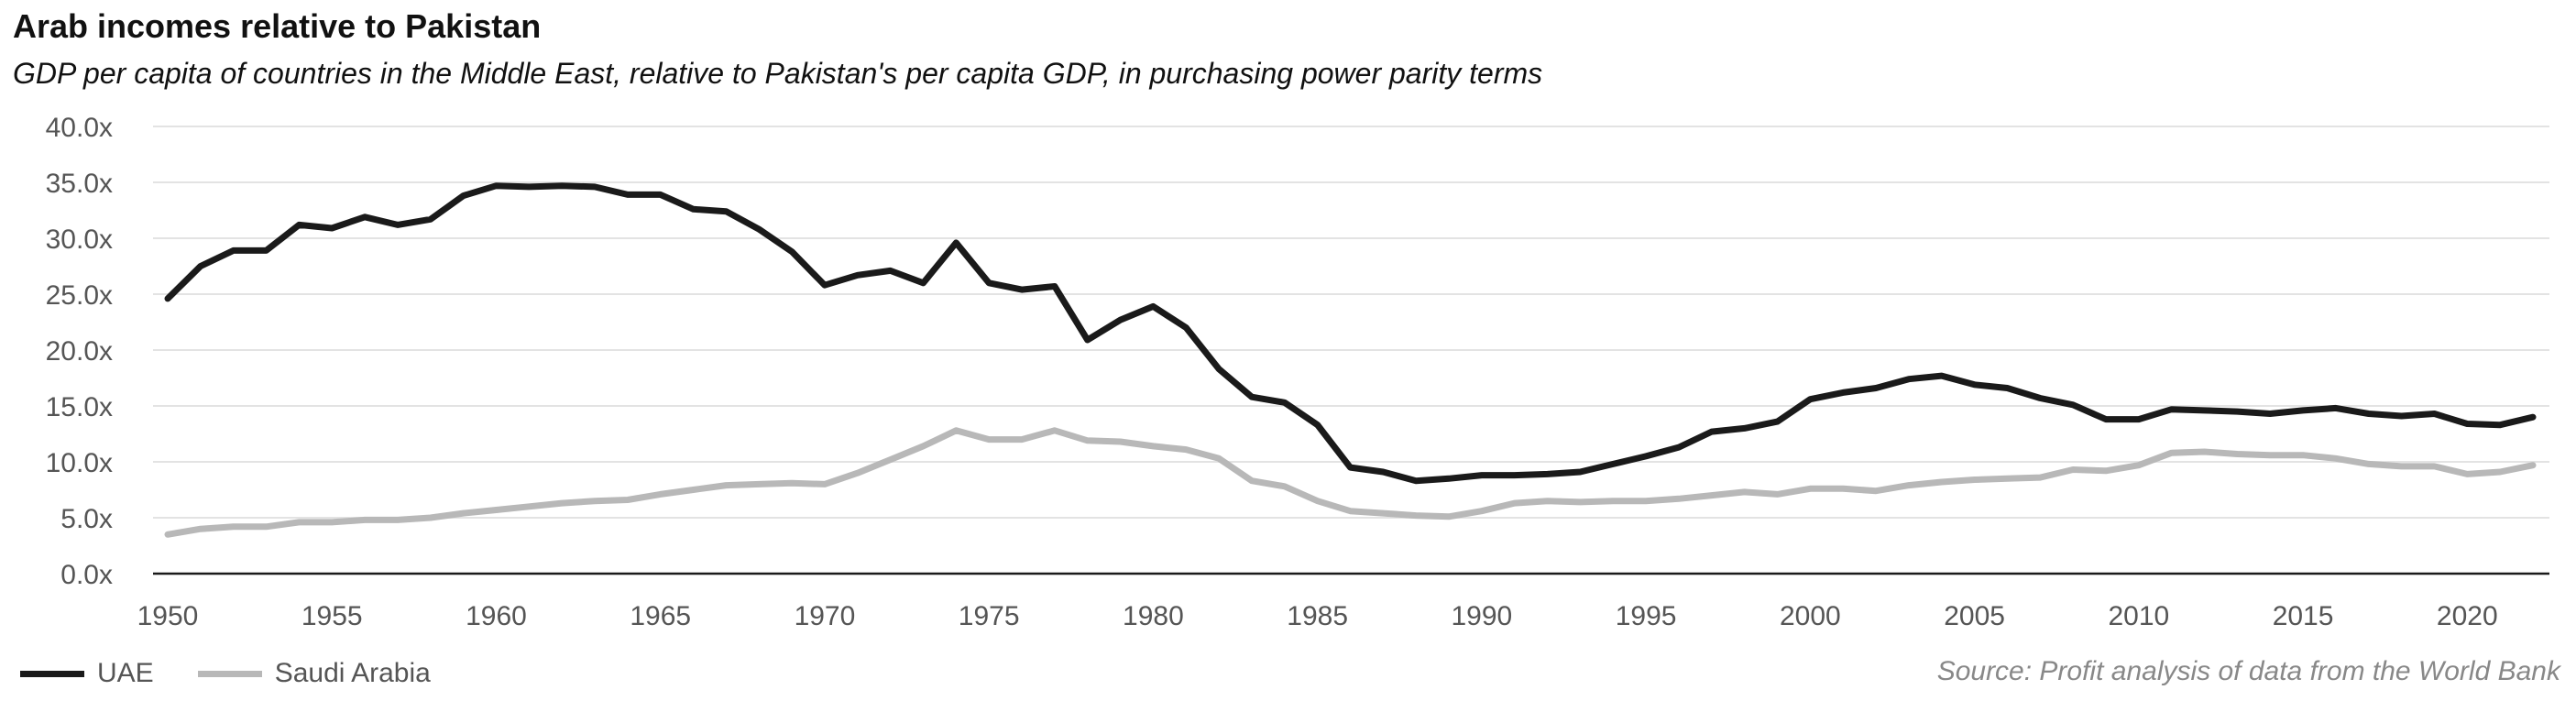 This screenshot has width=2576, height=701. What do you see at coordinates (825, 616) in the screenshot?
I see `x-tick-label: 1970` at bounding box center [825, 616].